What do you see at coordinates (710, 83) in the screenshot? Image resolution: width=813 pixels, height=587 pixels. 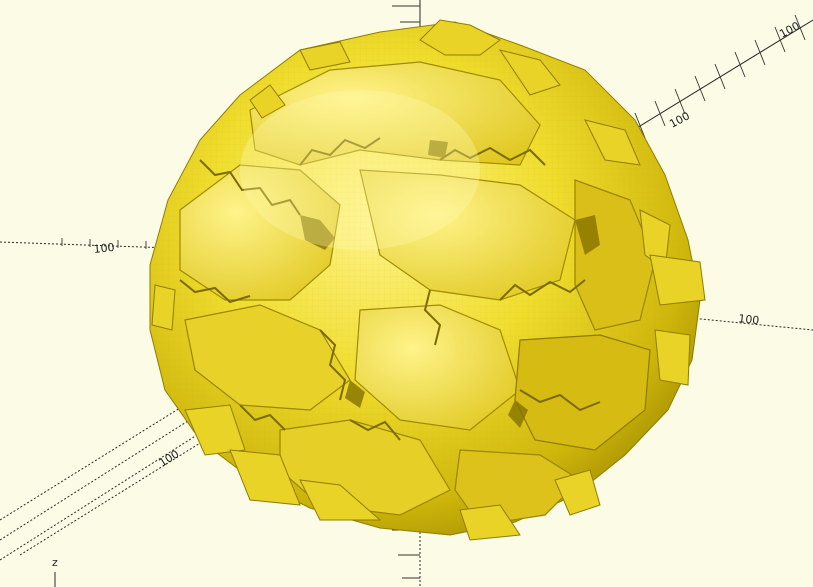 I see `x-axis-ticks` at bounding box center [710, 83].